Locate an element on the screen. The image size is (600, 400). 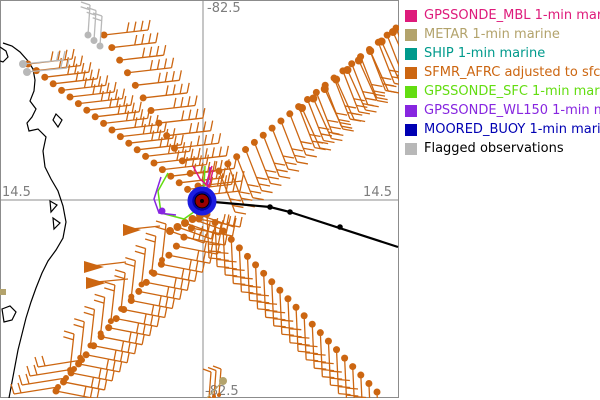
legend-item-sfmr-afrc: SFMR_AFRC adjusted to sfc is located at coordinates (502, 72).